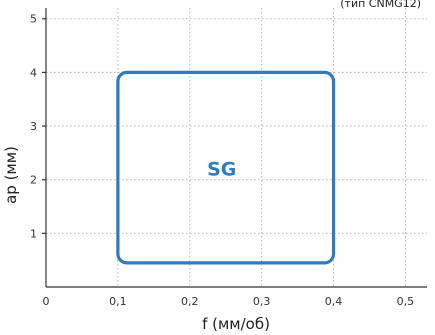 This screenshot has width=435, height=335. I want to click on y-axis-label: ap (мм), so click(11, 175).